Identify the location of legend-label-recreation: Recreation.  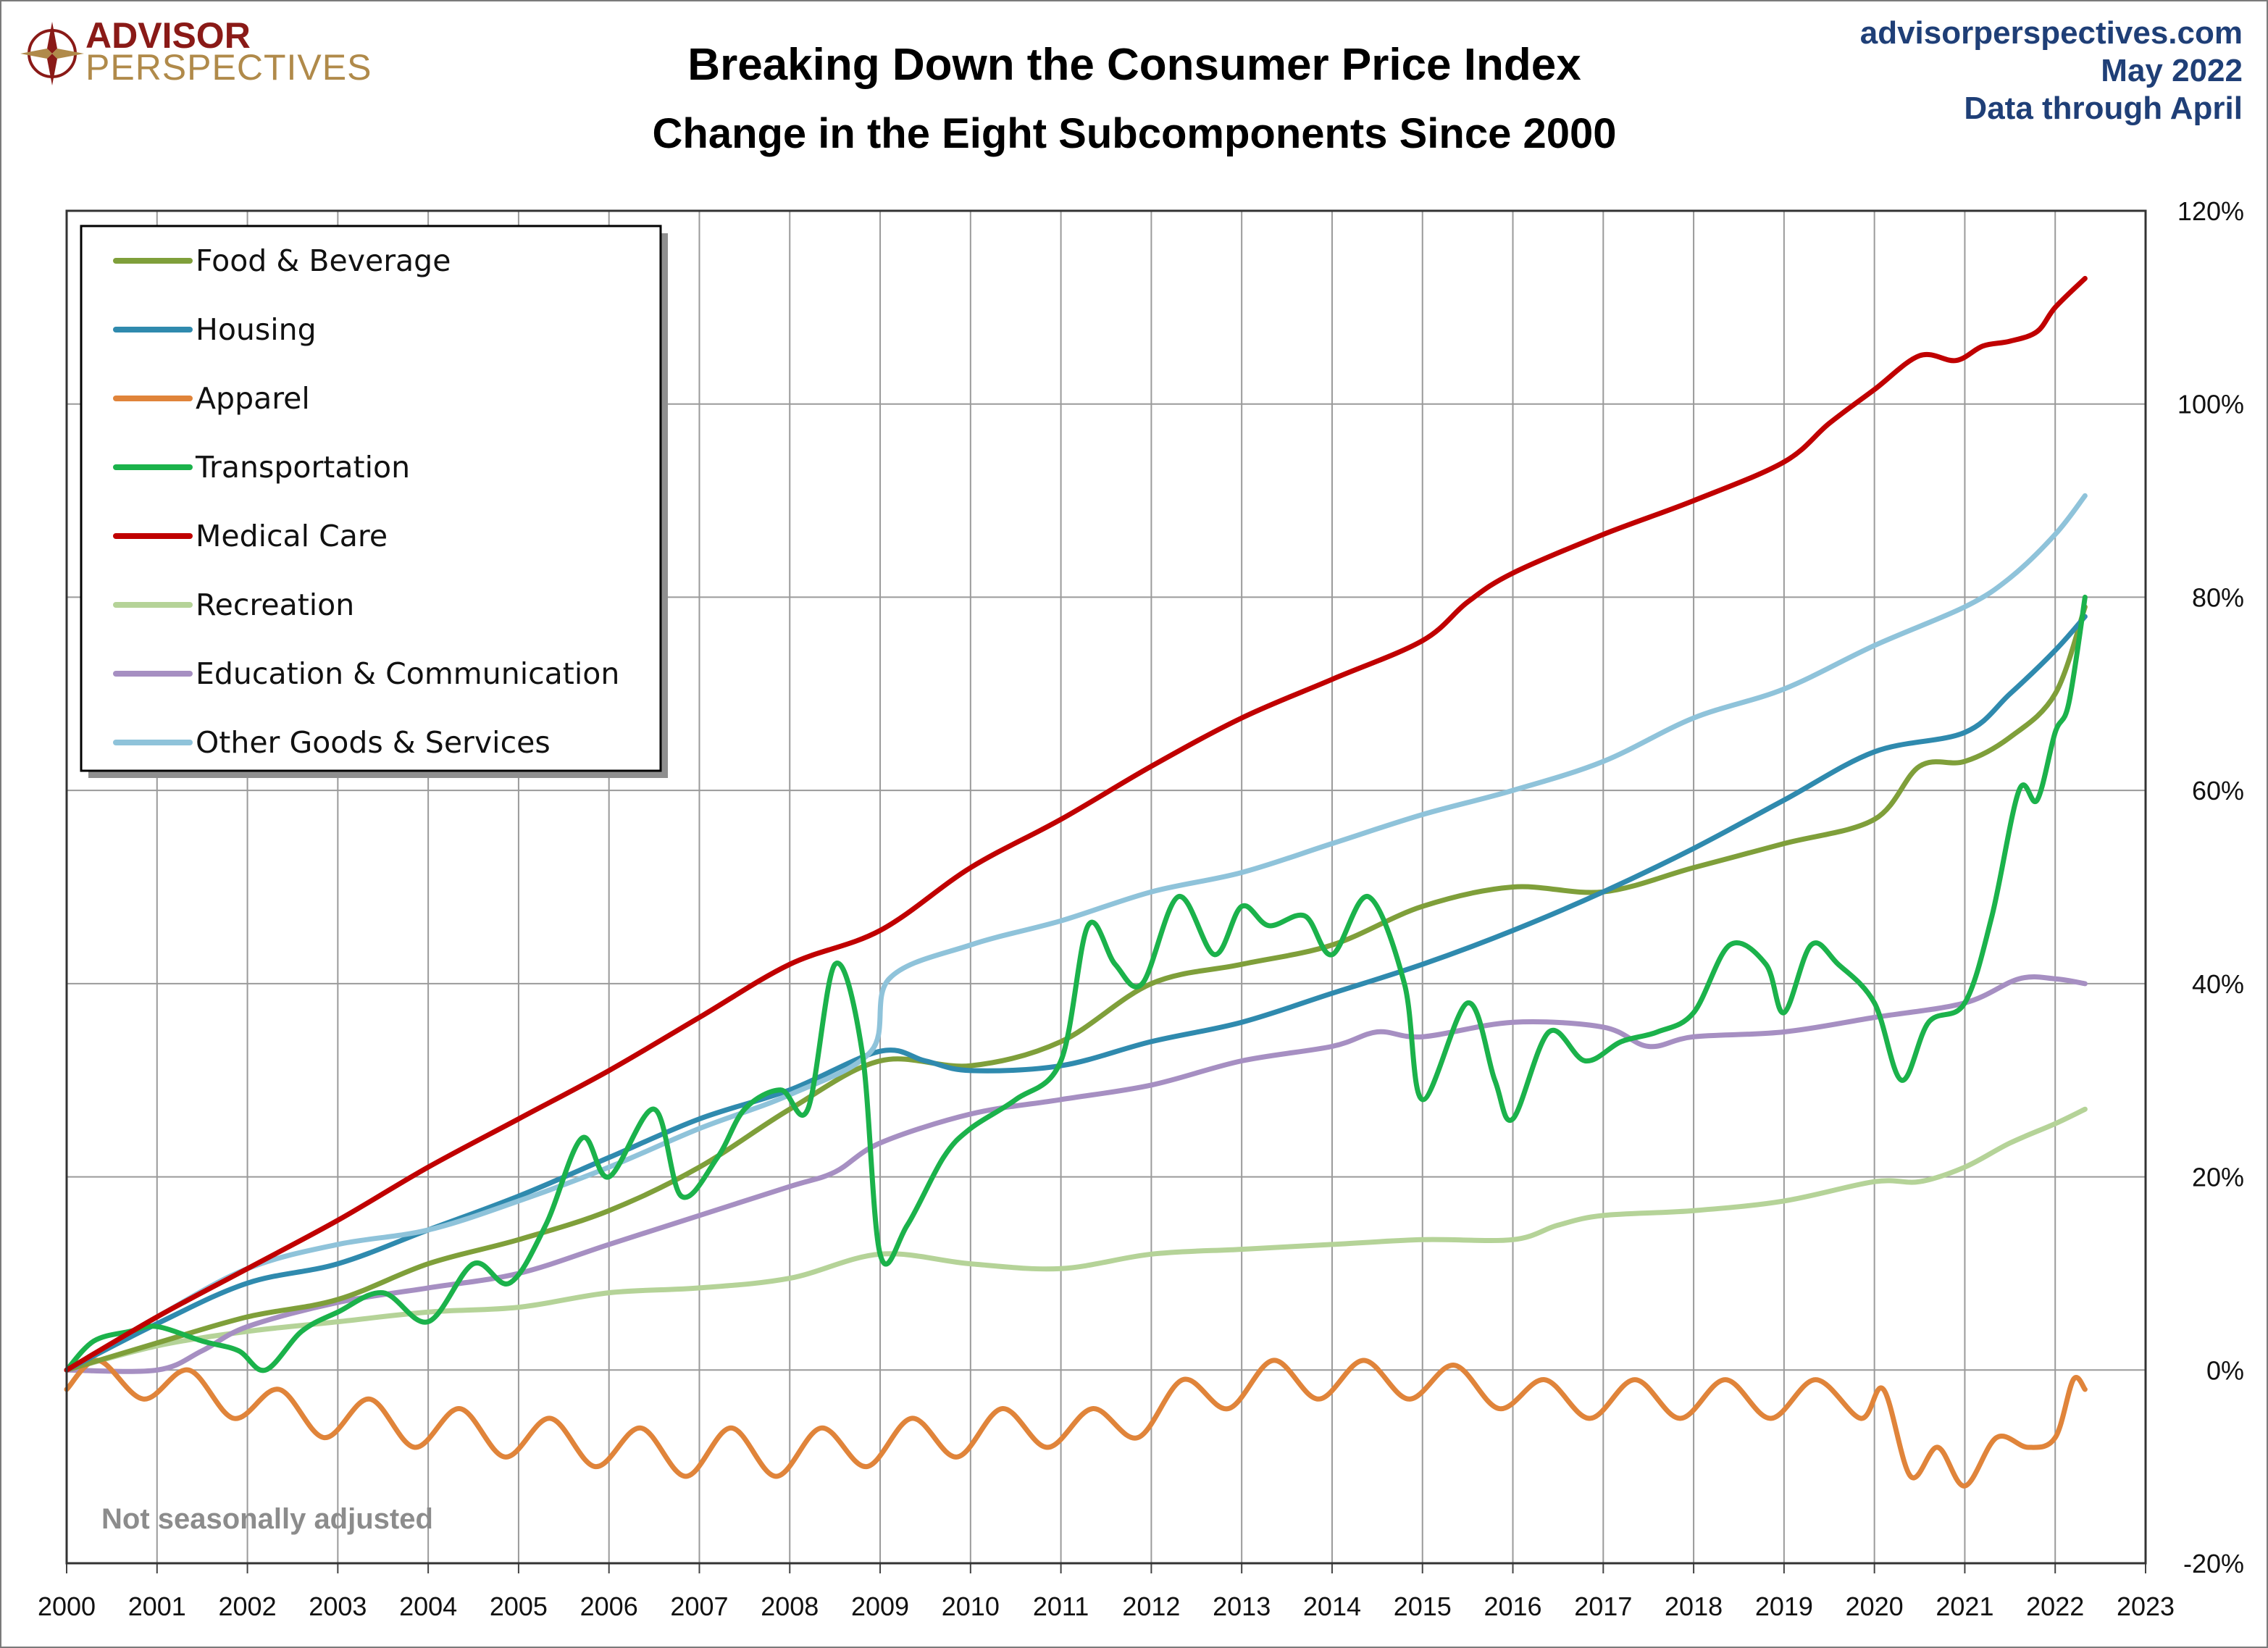
(275, 604).